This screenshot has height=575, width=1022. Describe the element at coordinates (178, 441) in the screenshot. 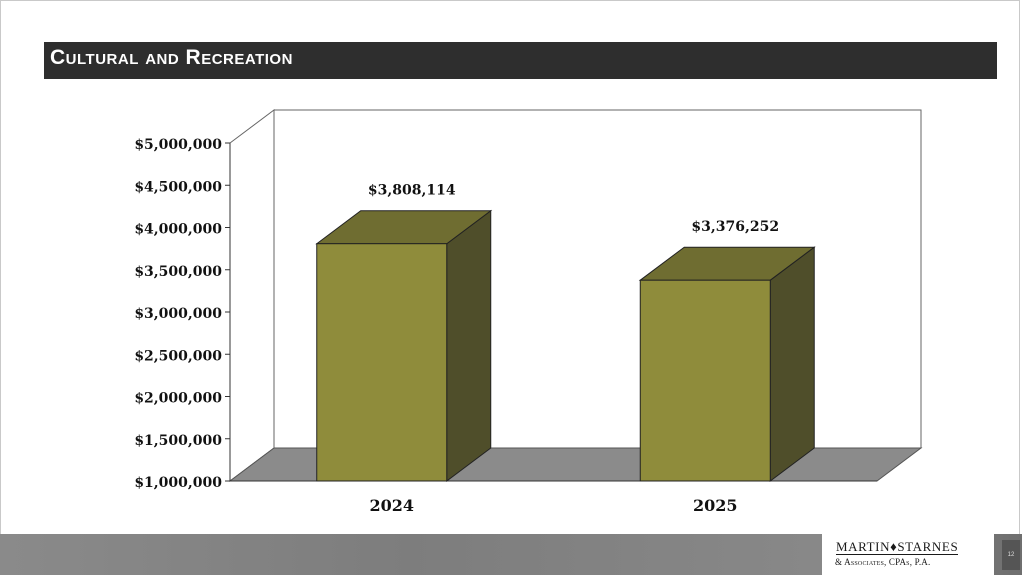

I see `y-tick-label: $1,500,000` at that location.